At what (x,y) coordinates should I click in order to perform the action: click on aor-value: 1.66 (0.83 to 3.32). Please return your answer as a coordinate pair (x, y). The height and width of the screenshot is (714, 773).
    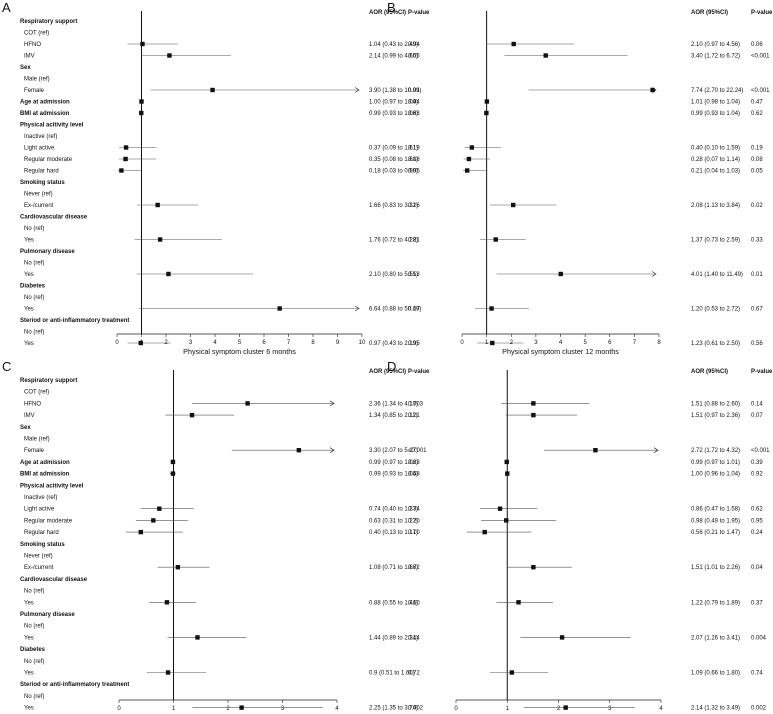
    Looking at the image, I should click on (393, 206).